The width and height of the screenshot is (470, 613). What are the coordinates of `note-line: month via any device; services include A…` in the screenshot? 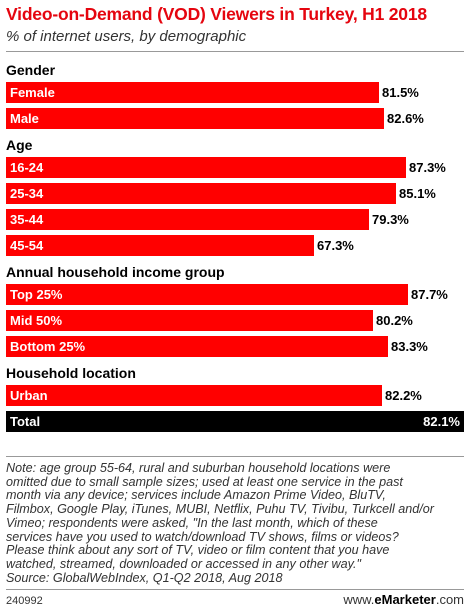 It's located at (196, 495).